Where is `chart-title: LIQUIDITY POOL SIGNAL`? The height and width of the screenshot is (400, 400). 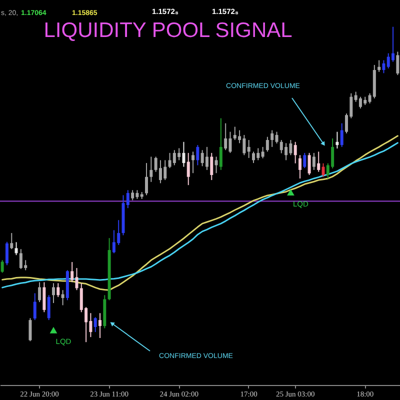 chart-title: LIQUIDITY POOL SIGNAL is located at coordinates (168, 30).